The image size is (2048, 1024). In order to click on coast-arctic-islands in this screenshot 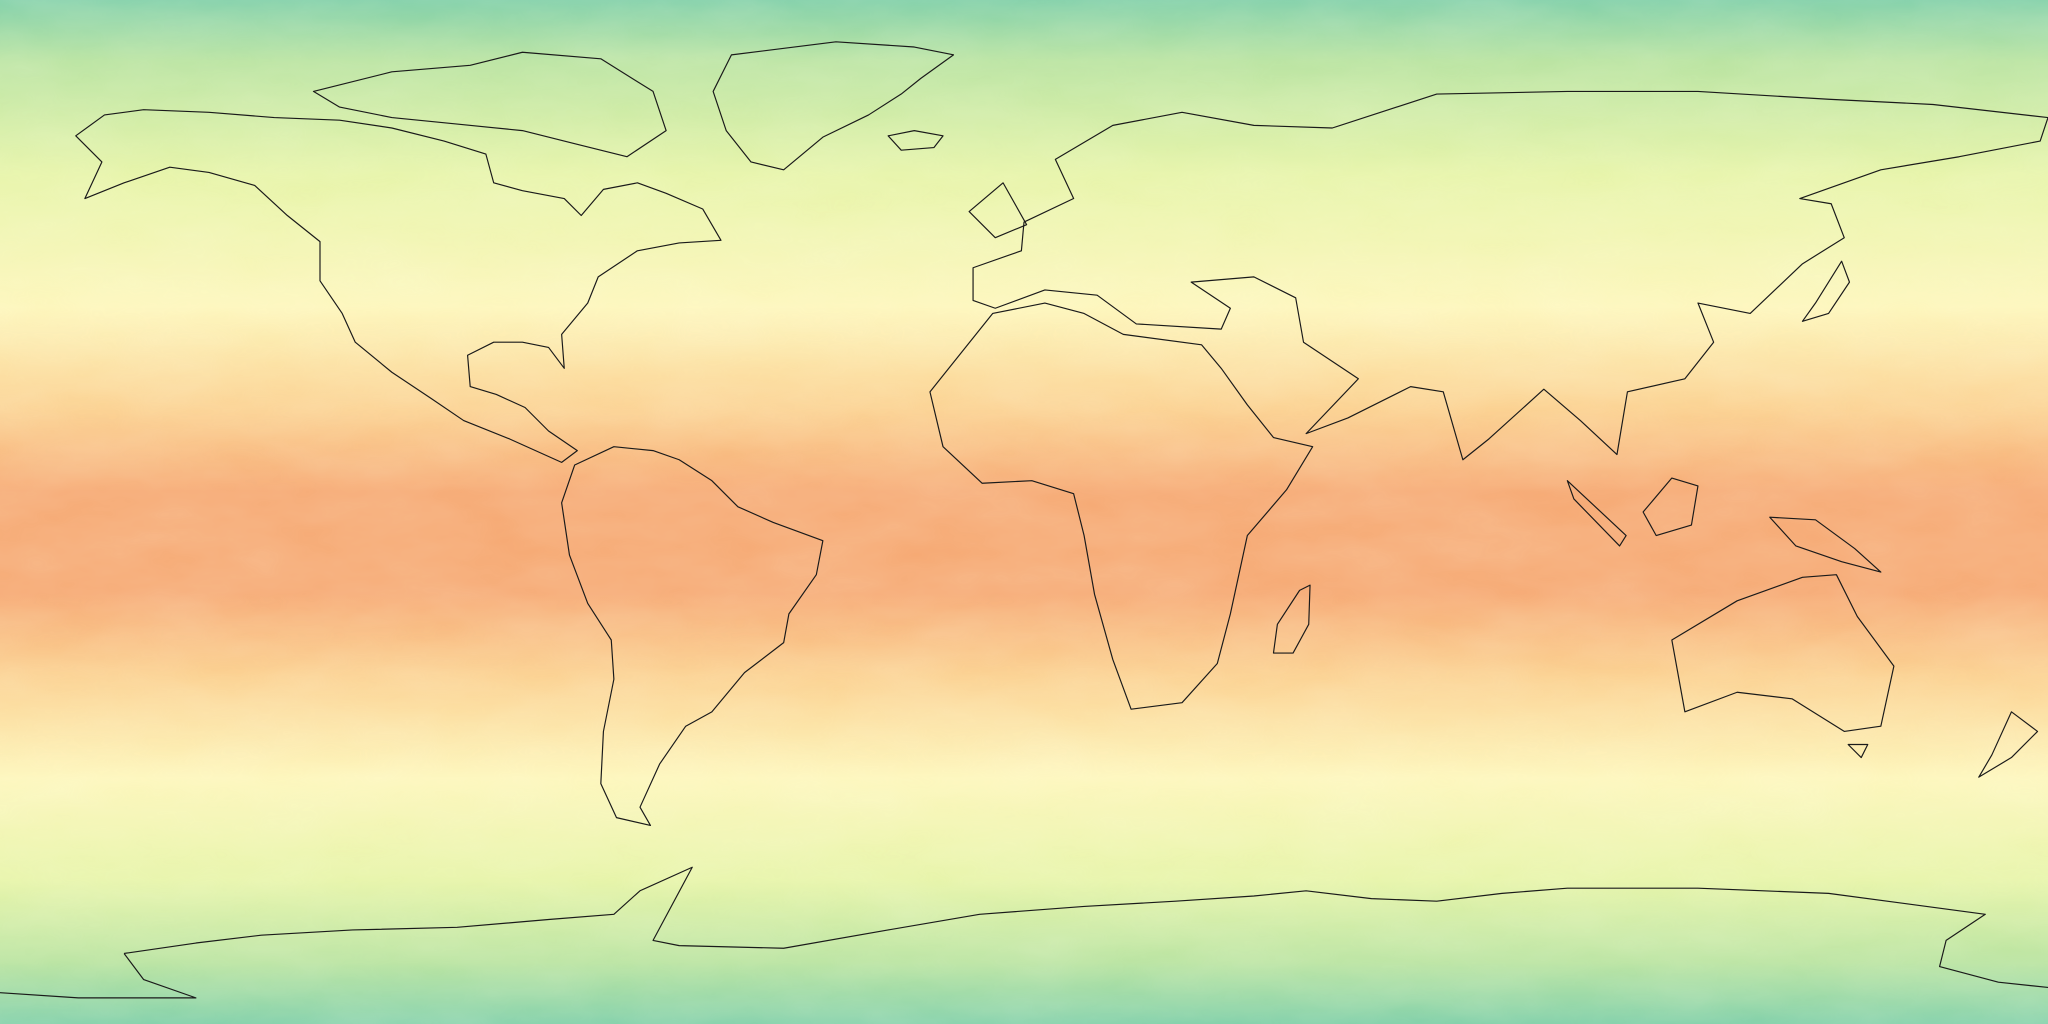, I will do `click(489, 104)`.